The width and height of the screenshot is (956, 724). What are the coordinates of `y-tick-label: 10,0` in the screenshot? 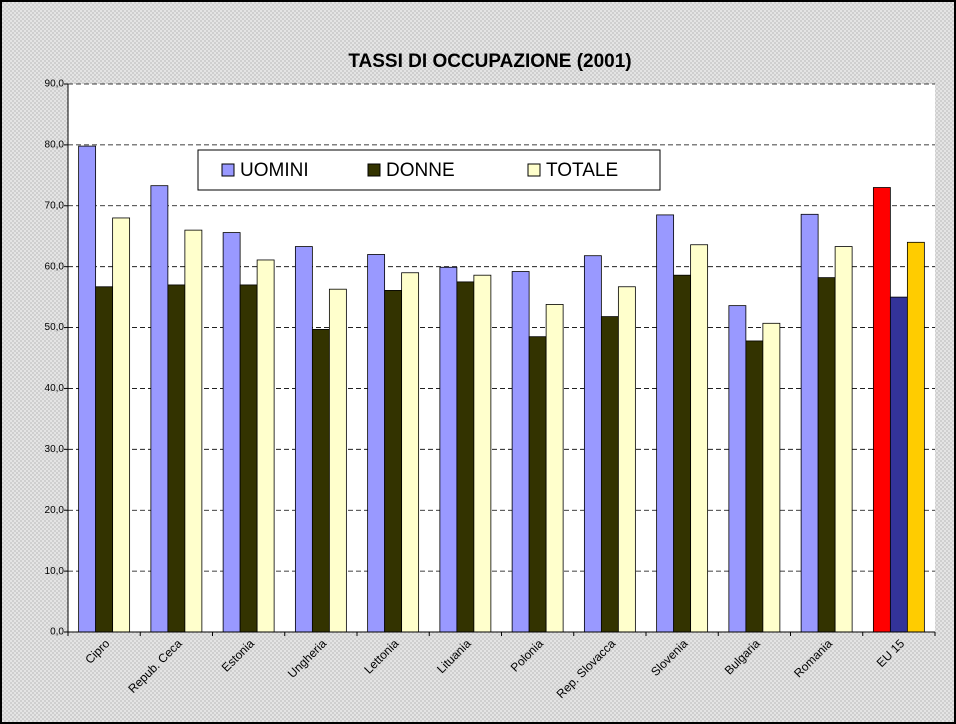 It's located at (55, 571).